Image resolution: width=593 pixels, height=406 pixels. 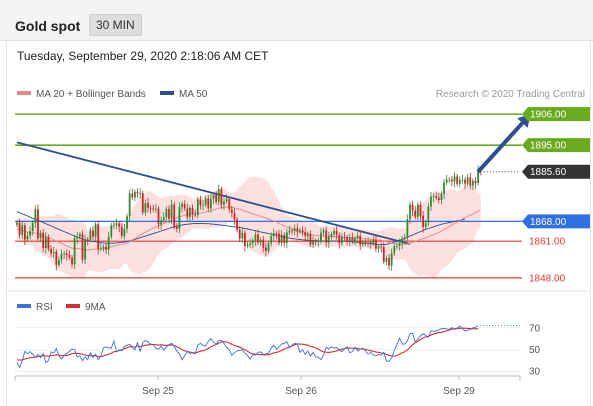 I want to click on legend-ma50-swatch, so click(x=167, y=93).